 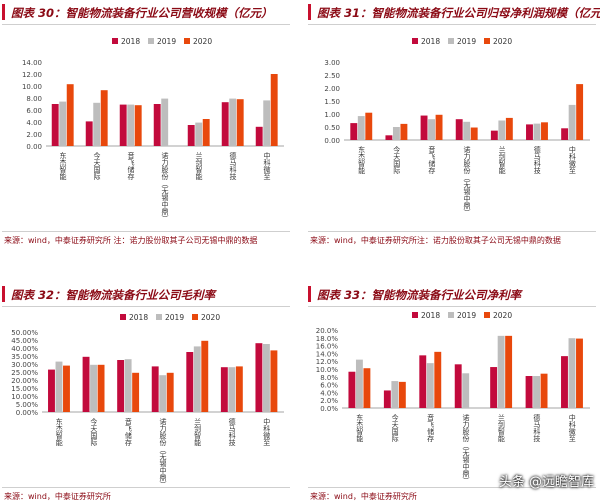 What do you see at coordinates (24, 333) in the screenshot?
I see `y-tick-label: 50.00%` at bounding box center [24, 333].